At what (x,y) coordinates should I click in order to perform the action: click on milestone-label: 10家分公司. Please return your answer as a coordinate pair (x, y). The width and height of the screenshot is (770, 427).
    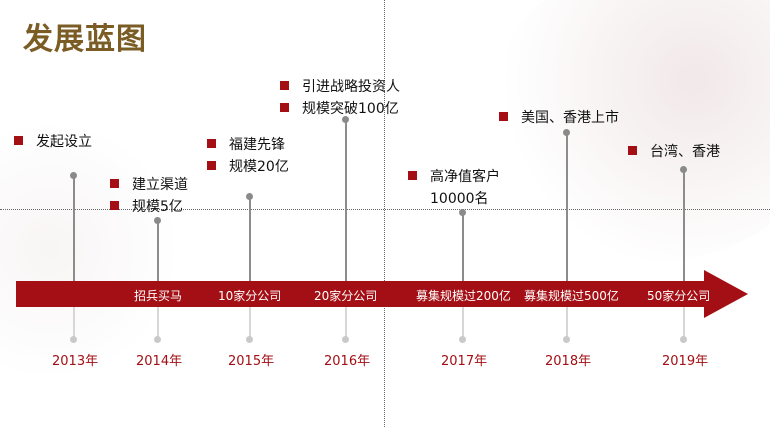
    Looking at the image, I should click on (250, 296).